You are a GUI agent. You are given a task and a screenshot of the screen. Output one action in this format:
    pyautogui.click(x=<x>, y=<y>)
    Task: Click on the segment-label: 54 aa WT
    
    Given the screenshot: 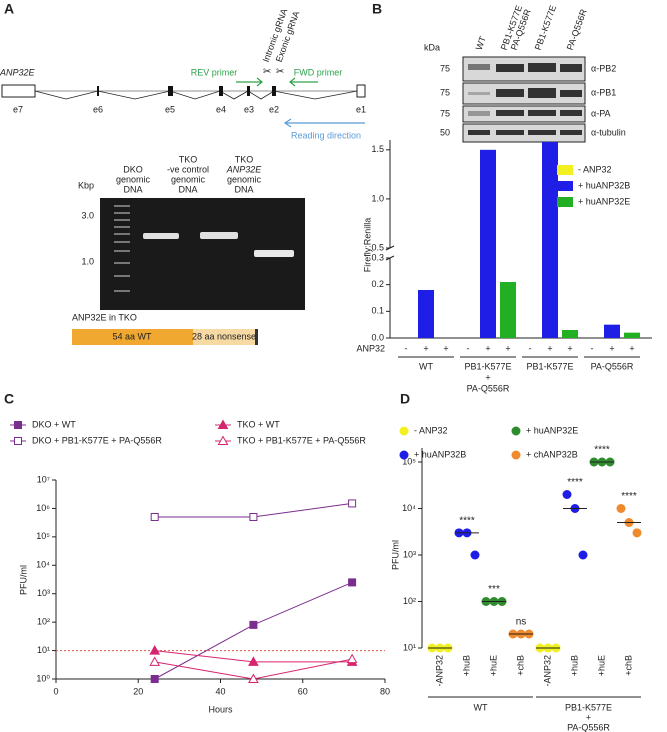 What is the action you would take?
    pyautogui.click(x=132, y=336)
    